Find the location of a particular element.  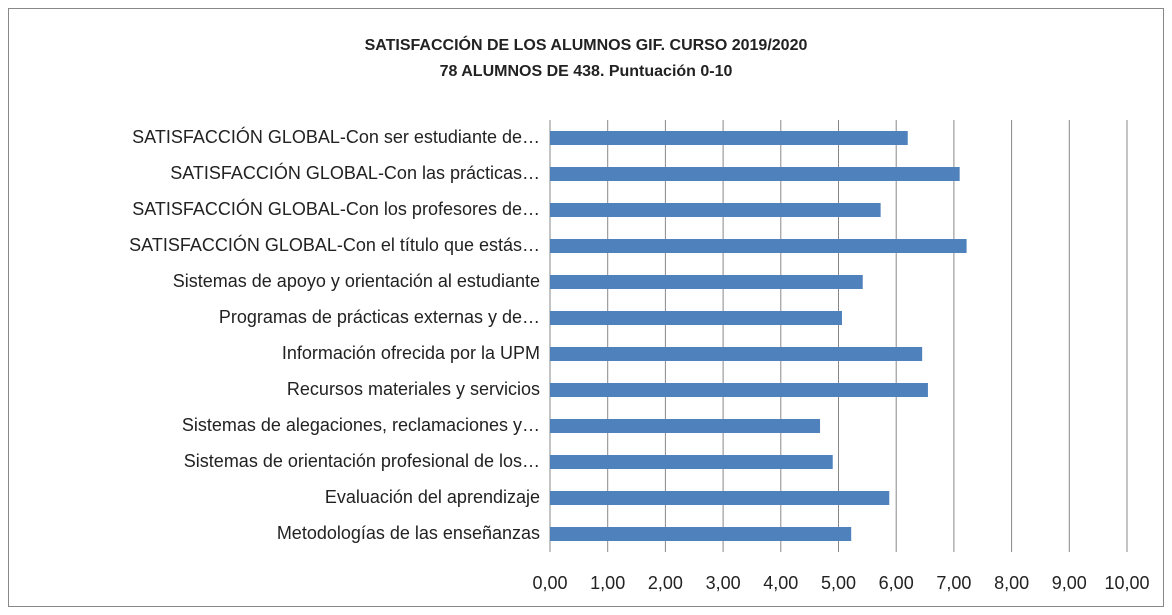

x-tick-label: 3,00 is located at coordinates (723, 583).